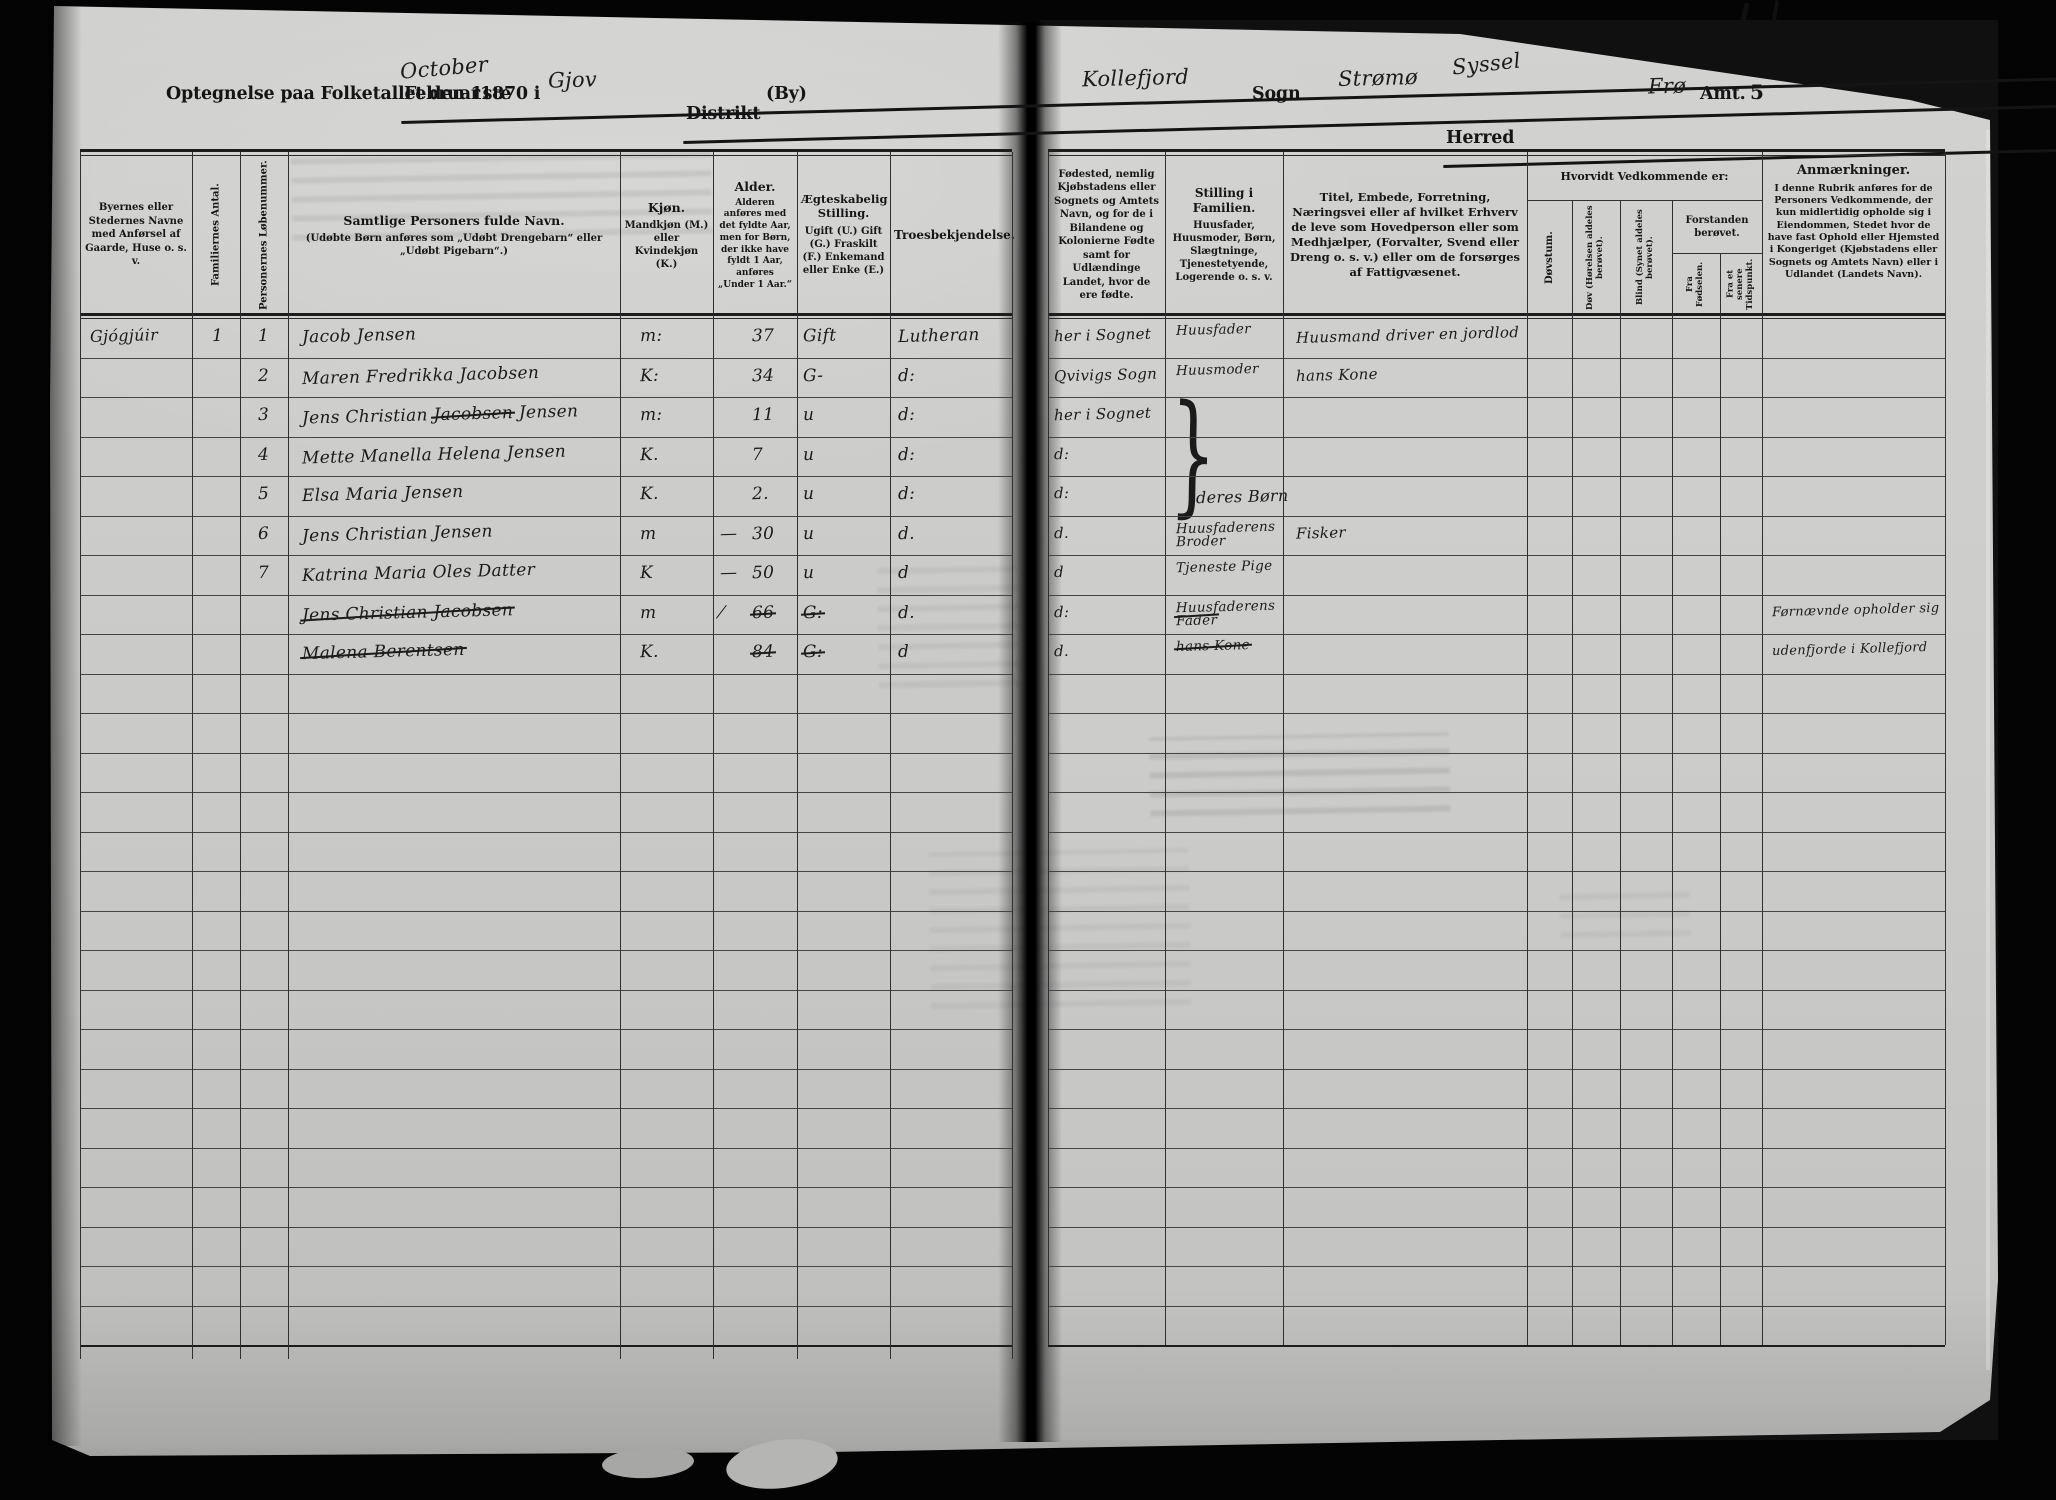  Describe the element at coordinates (813, 376) in the screenshot. I see `row-2-marital-status: G-` at that location.